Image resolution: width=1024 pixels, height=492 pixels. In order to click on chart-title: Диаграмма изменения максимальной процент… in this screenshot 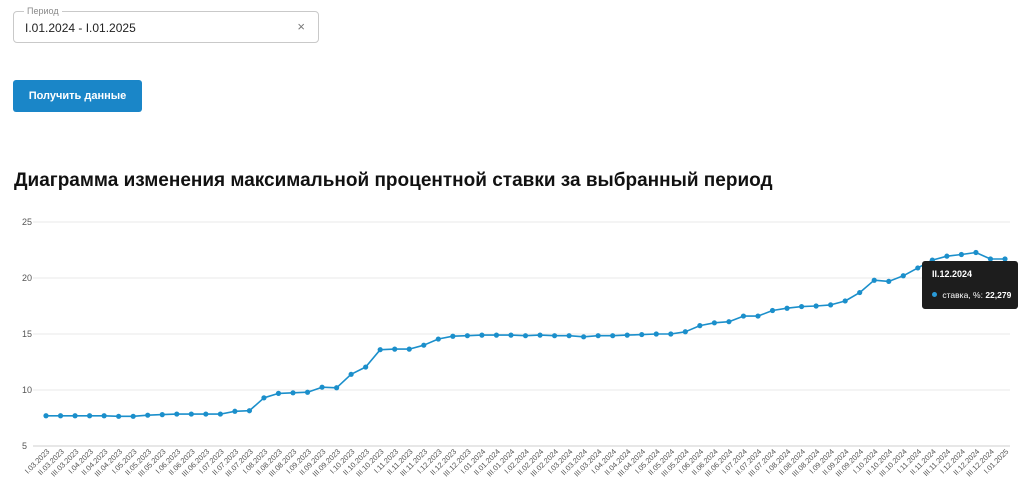, I will do `click(393, 180)`.